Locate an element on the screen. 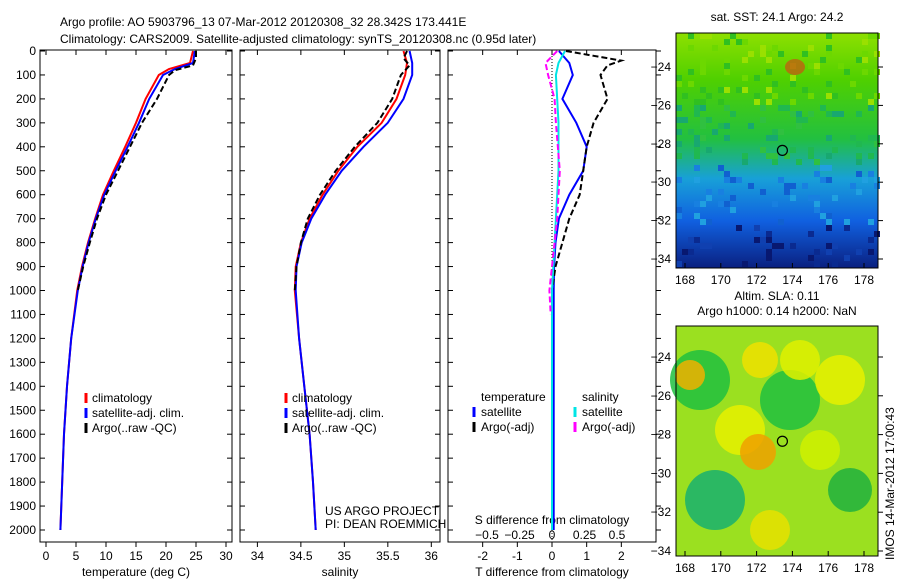  float-position-marker is located at coordinates (782, 441).